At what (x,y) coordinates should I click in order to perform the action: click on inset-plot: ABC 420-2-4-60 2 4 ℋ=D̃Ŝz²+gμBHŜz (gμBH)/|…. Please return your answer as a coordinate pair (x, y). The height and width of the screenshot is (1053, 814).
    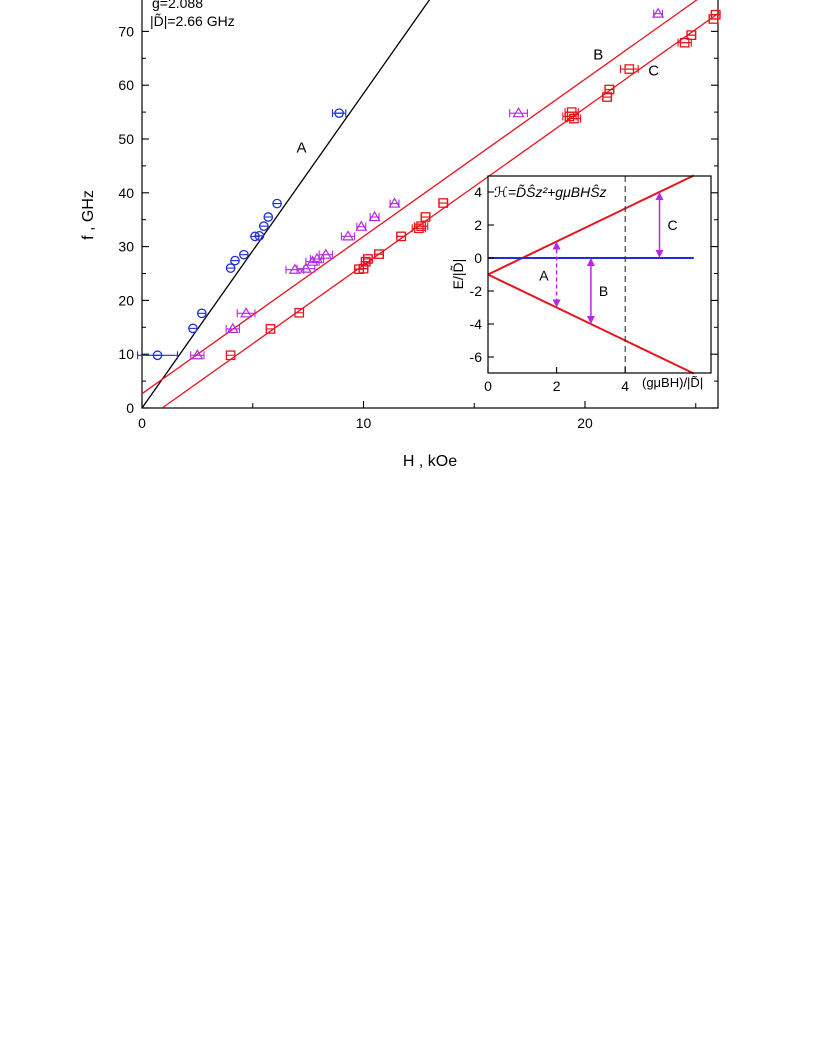
    Looking at the image, I should click on (581, 284).